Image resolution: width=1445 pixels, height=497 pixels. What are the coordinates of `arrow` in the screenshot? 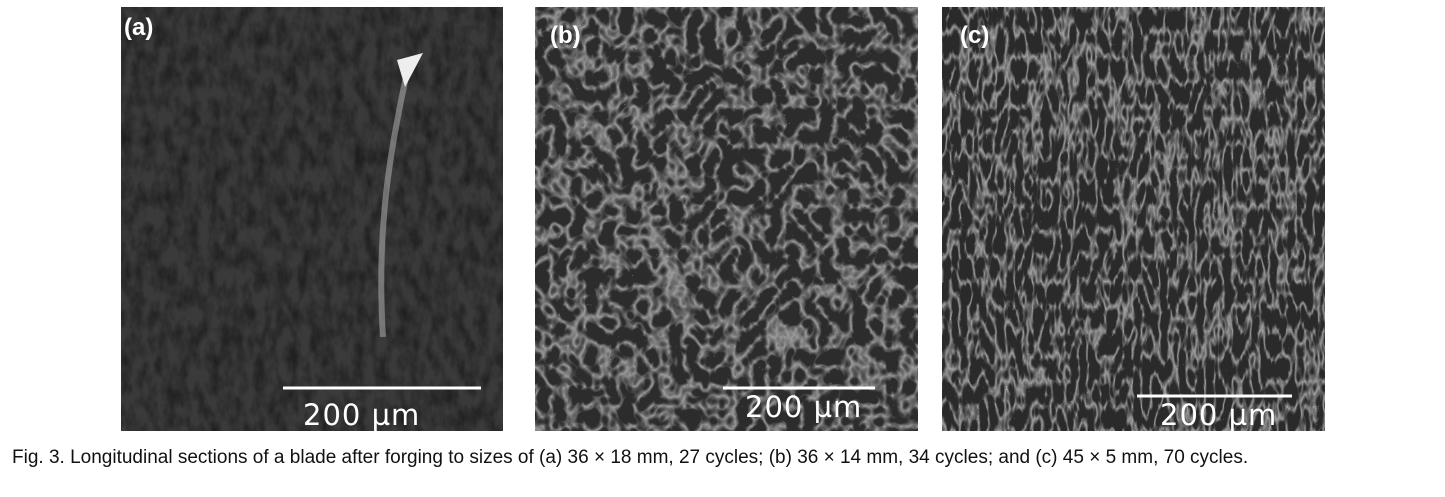 It's located at (410, 70).